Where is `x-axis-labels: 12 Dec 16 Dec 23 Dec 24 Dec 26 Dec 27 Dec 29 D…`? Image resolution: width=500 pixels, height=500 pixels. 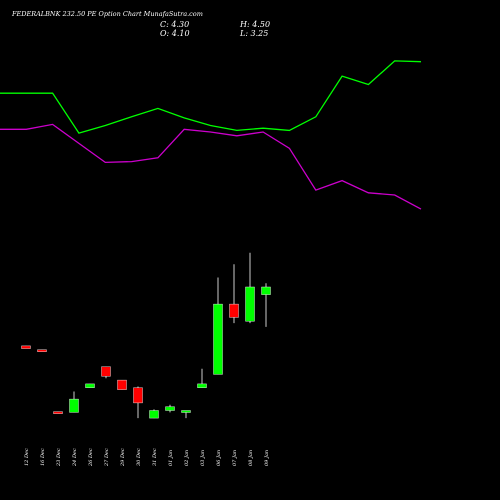
x-axis-labels: 12 Dec 16 Dec 23 Dec 24 Dec 26 Dec 27 Dec 29 D… is located at coordinates (147, 457).